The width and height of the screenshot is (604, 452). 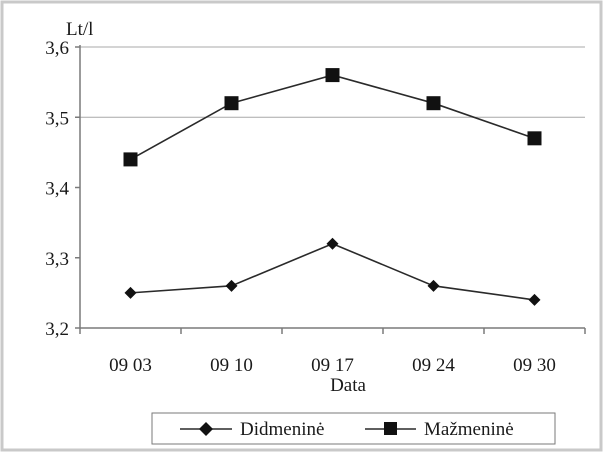 What do you see at coordinates (57, 259) in the screenshot?
I see `y-tick-label: 3,3` at bounding box center [57, 259].